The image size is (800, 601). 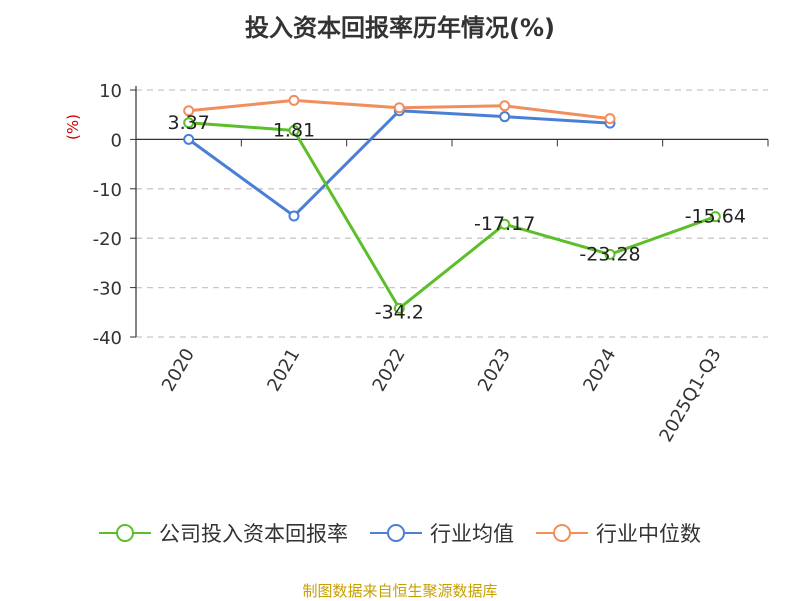 I want to click on legend-swatch-industry-median, so click(x=562, y=533).